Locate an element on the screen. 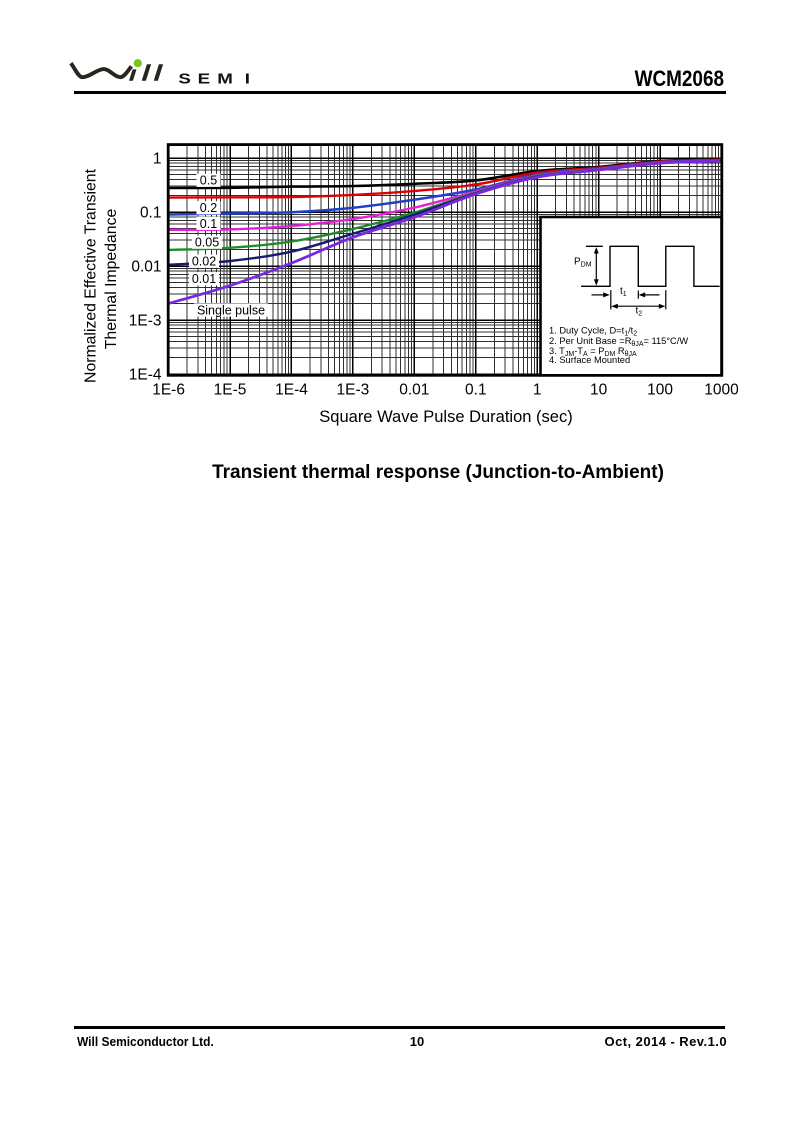  svg-text:2. Per Unit Base =RθJA= 115°C/: 2. Per Unit Base =RθJA= 115°C/W is located at coordinates (618, 342).